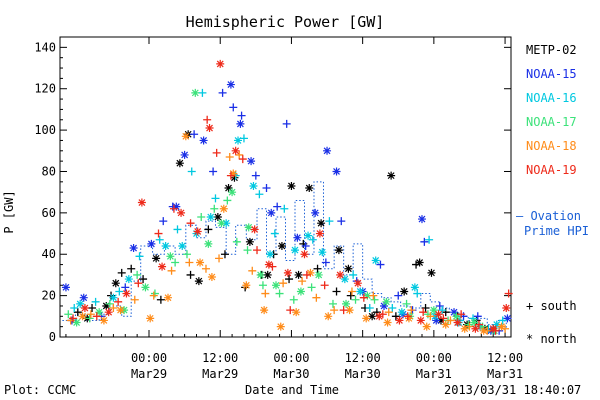 The width and height of the screenshot is (600, 400). Describe the element at coordinates (551, 306) in the screenshot. I see `south-symbol-key: + south` at that location.